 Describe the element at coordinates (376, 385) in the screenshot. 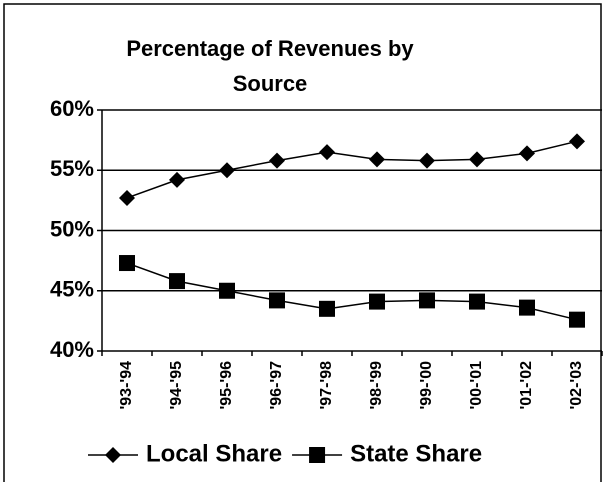

I see `x-tick-label: '98-'99` at that location.